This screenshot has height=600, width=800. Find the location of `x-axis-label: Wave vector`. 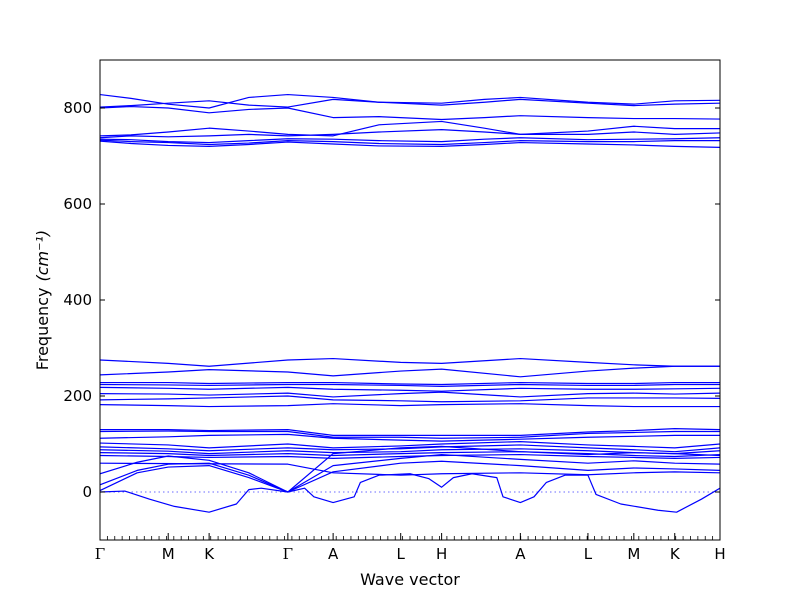

x-axis-label: Wave vector is located at coordinates (410, 579).